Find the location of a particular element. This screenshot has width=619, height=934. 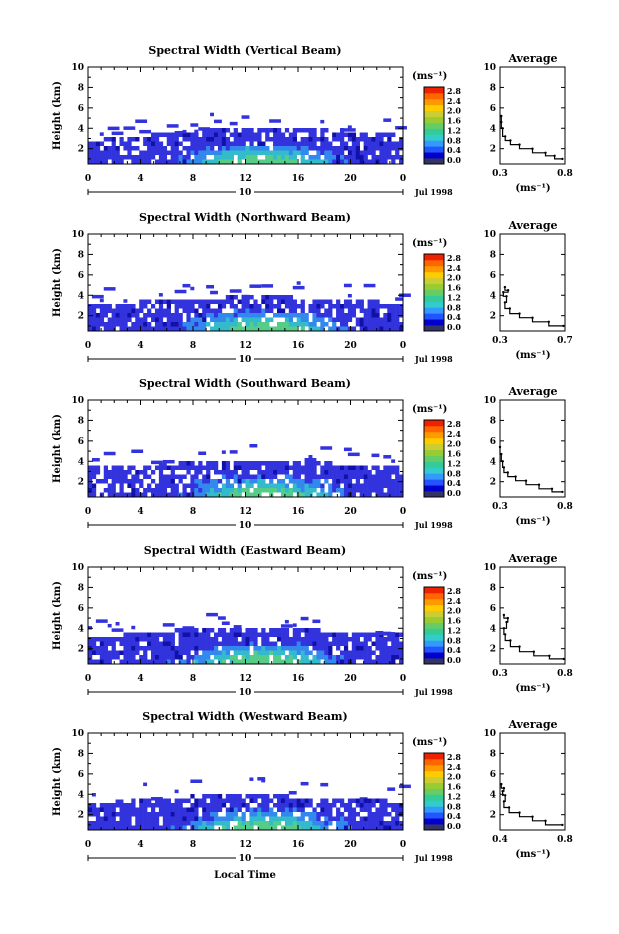

colorbar-tick-label: 2.8 is located at coordinates (454, 591).